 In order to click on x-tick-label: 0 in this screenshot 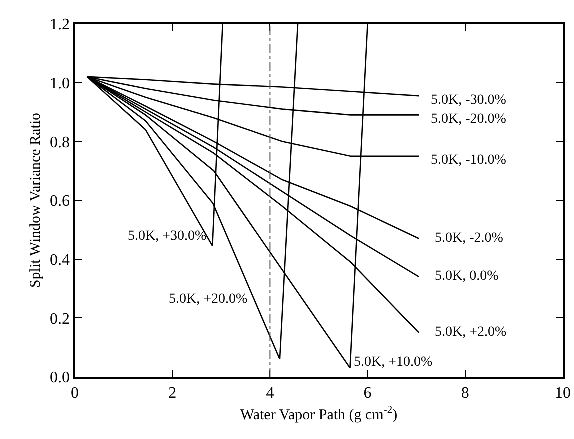, I will do `click(75, 393)`.